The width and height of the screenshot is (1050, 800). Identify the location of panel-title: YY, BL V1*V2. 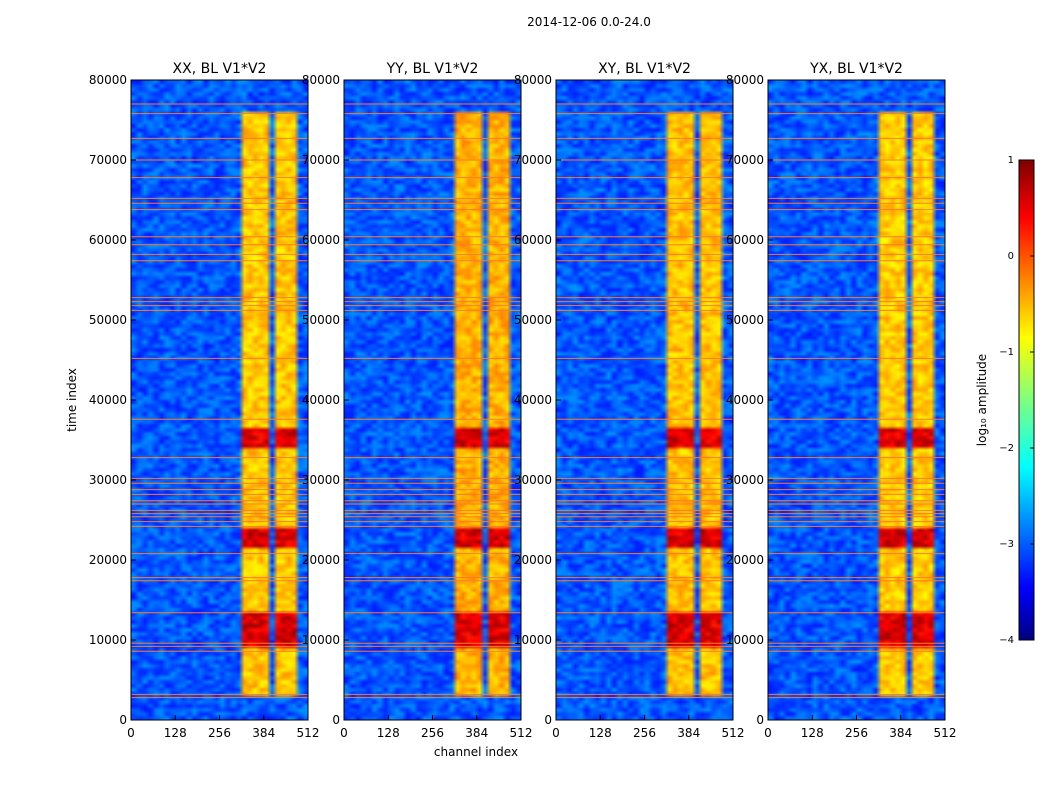
(432, 69).